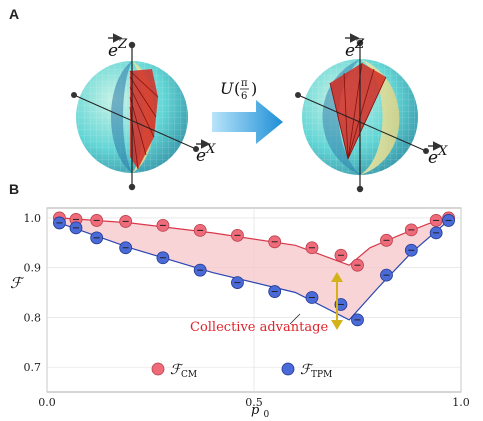 This screenshot has height=421, width=483. I want to click on y-tick-label: 0.8, so click(33, 317).